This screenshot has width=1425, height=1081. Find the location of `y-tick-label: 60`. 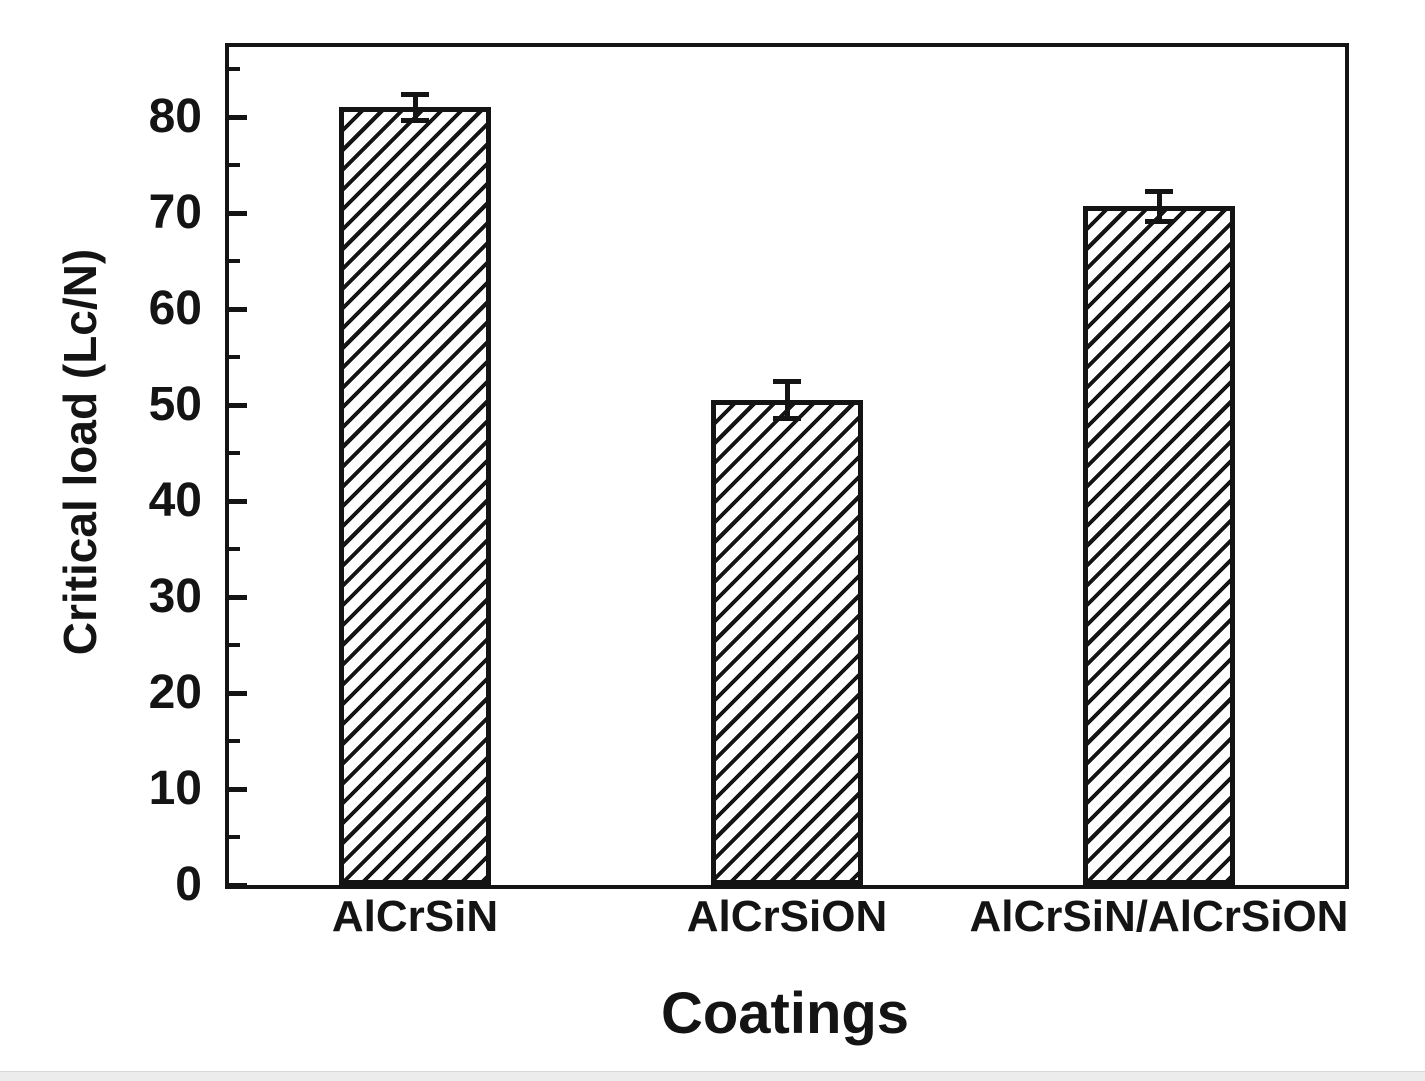

y-tick-label: 60 is located at coordinates (175, 309).